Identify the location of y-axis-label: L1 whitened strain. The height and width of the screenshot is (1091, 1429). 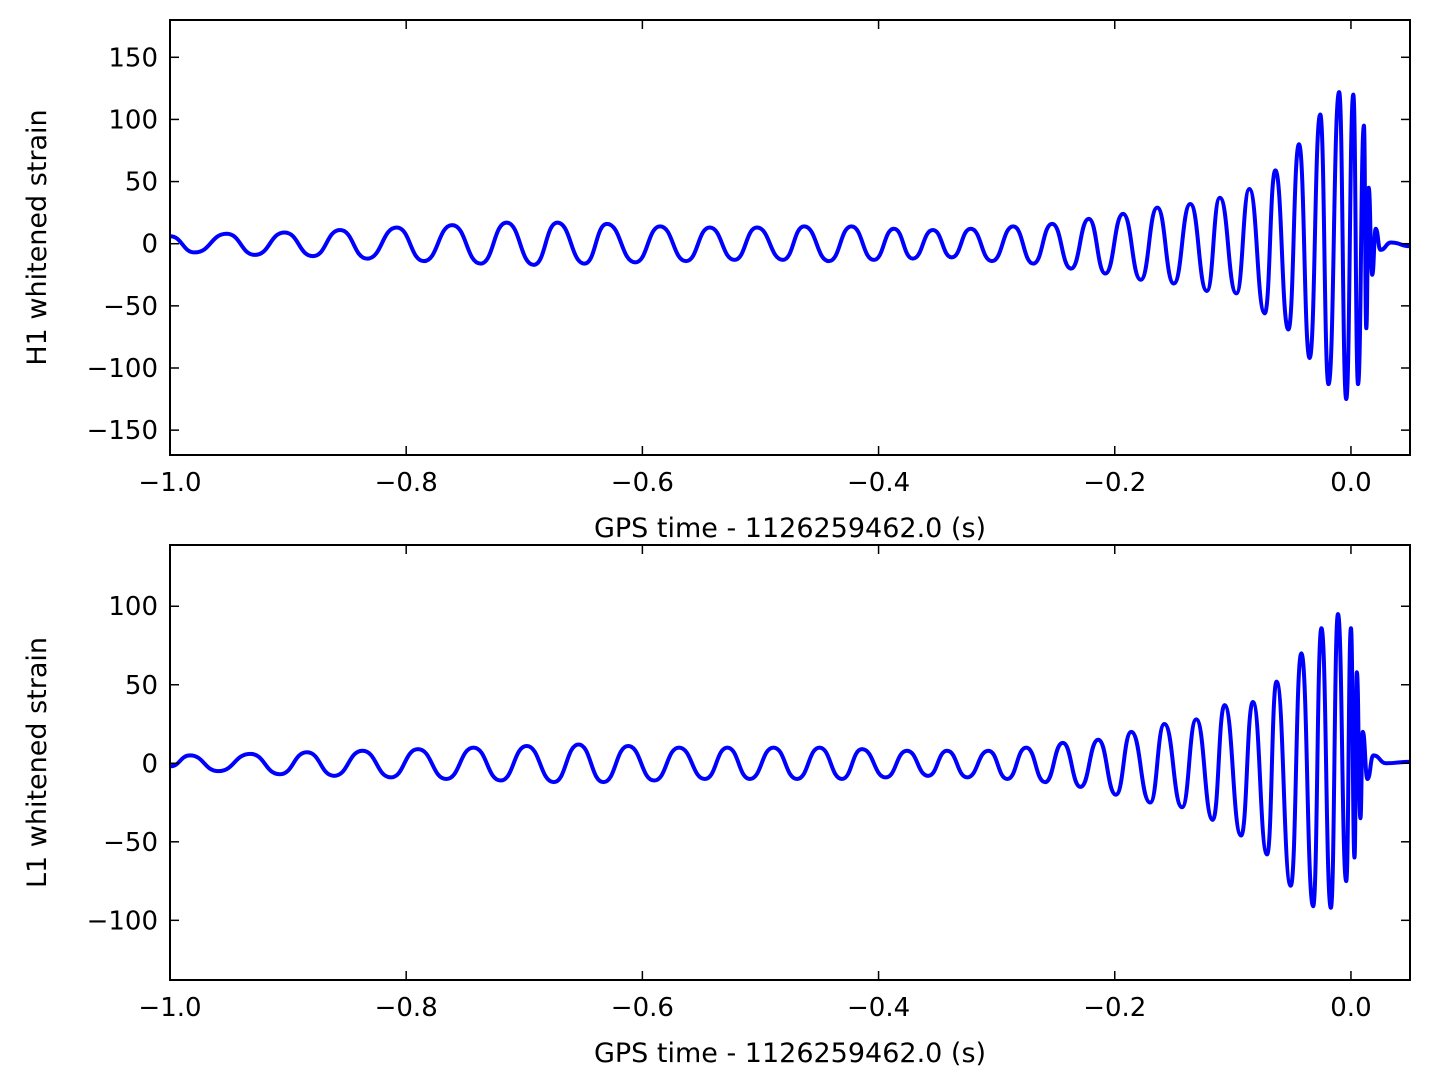
(37, 762).